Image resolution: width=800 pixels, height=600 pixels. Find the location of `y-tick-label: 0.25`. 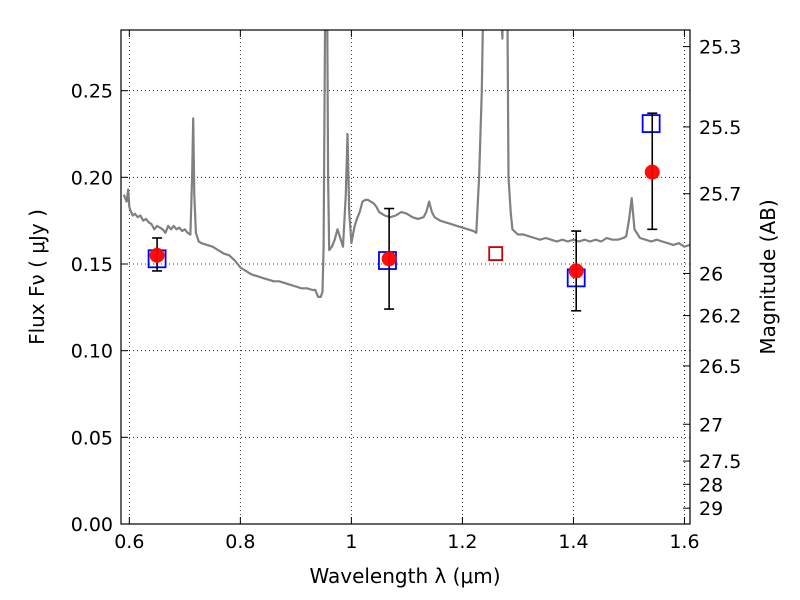

y-tick-label: 0.25 is located at coordinates (92, 92).